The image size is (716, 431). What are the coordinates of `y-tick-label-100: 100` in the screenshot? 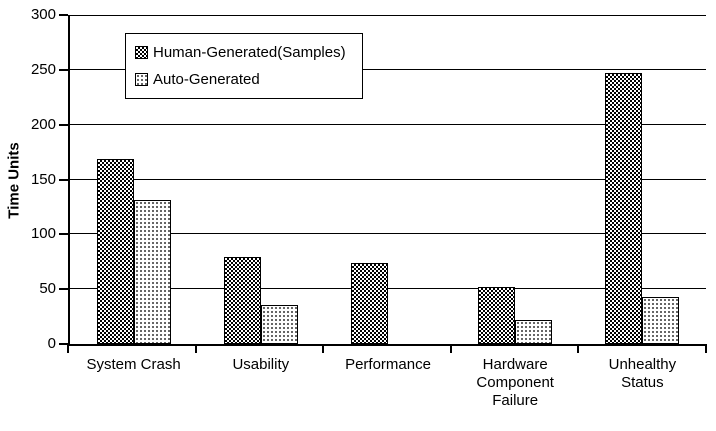 It's located at (43, 234).